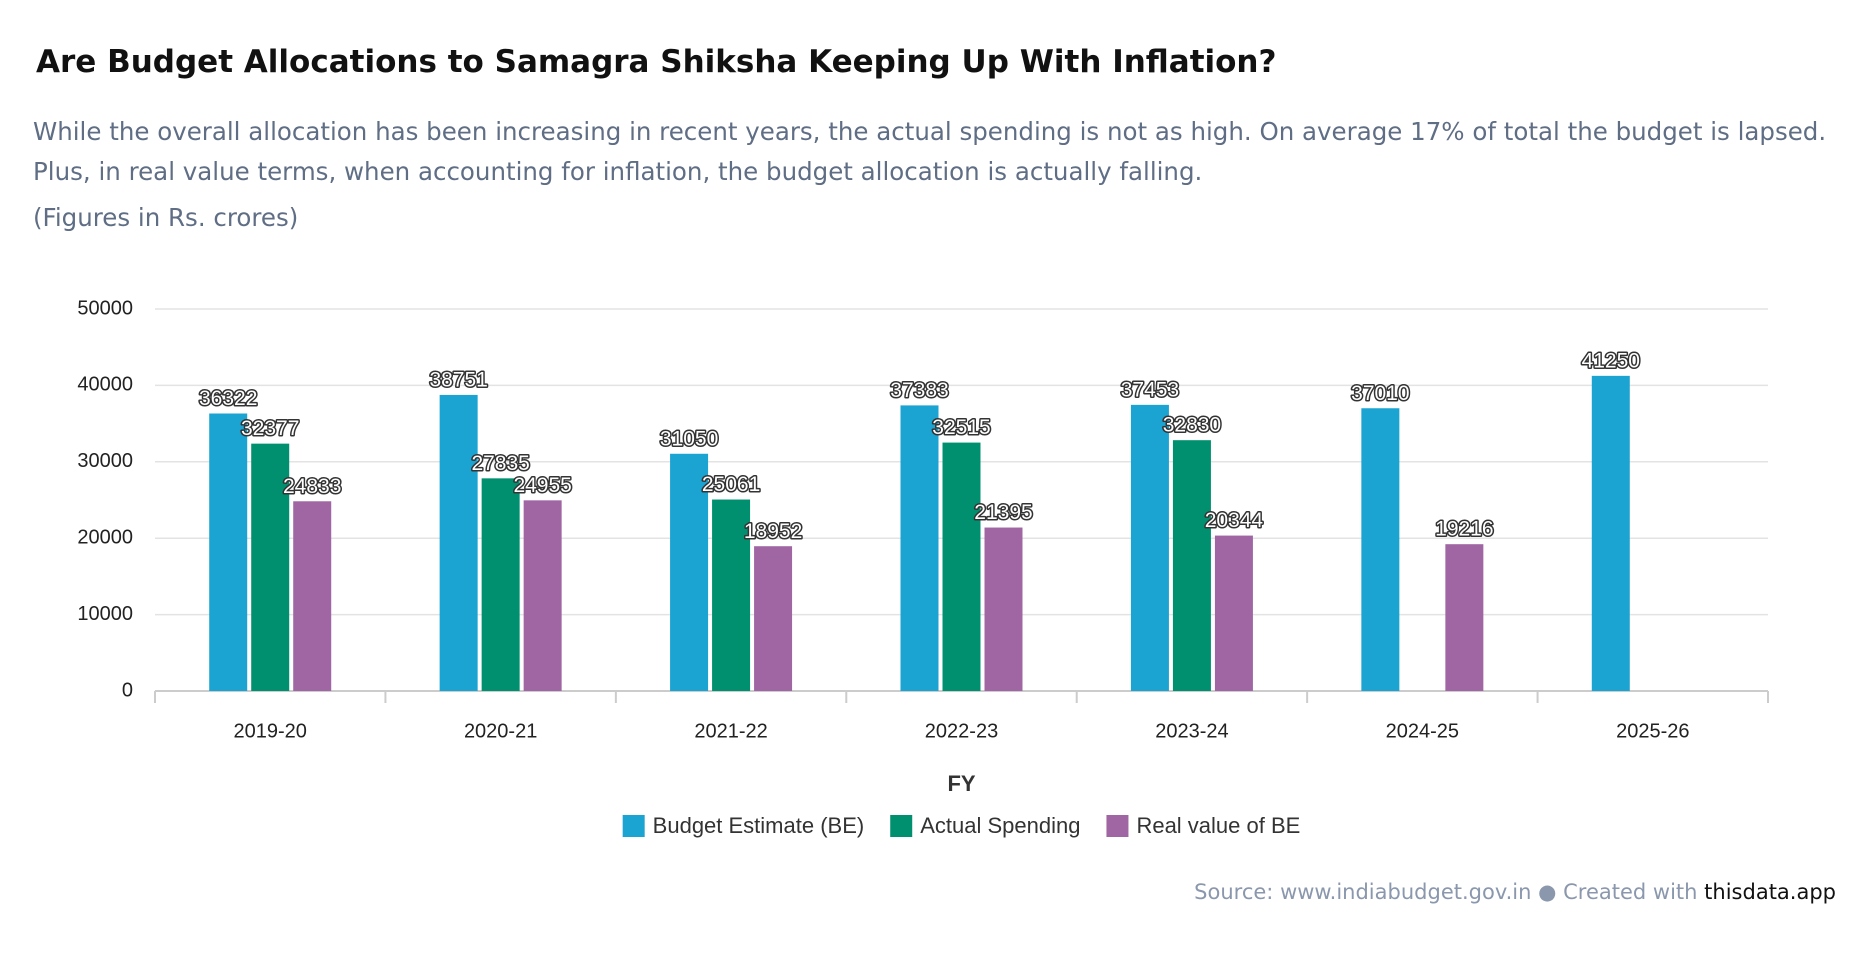 The image size is (1860, 960). Describe the element at coordinates (270, 428) in the screenshot. I see `data-label: 32377` at that location.